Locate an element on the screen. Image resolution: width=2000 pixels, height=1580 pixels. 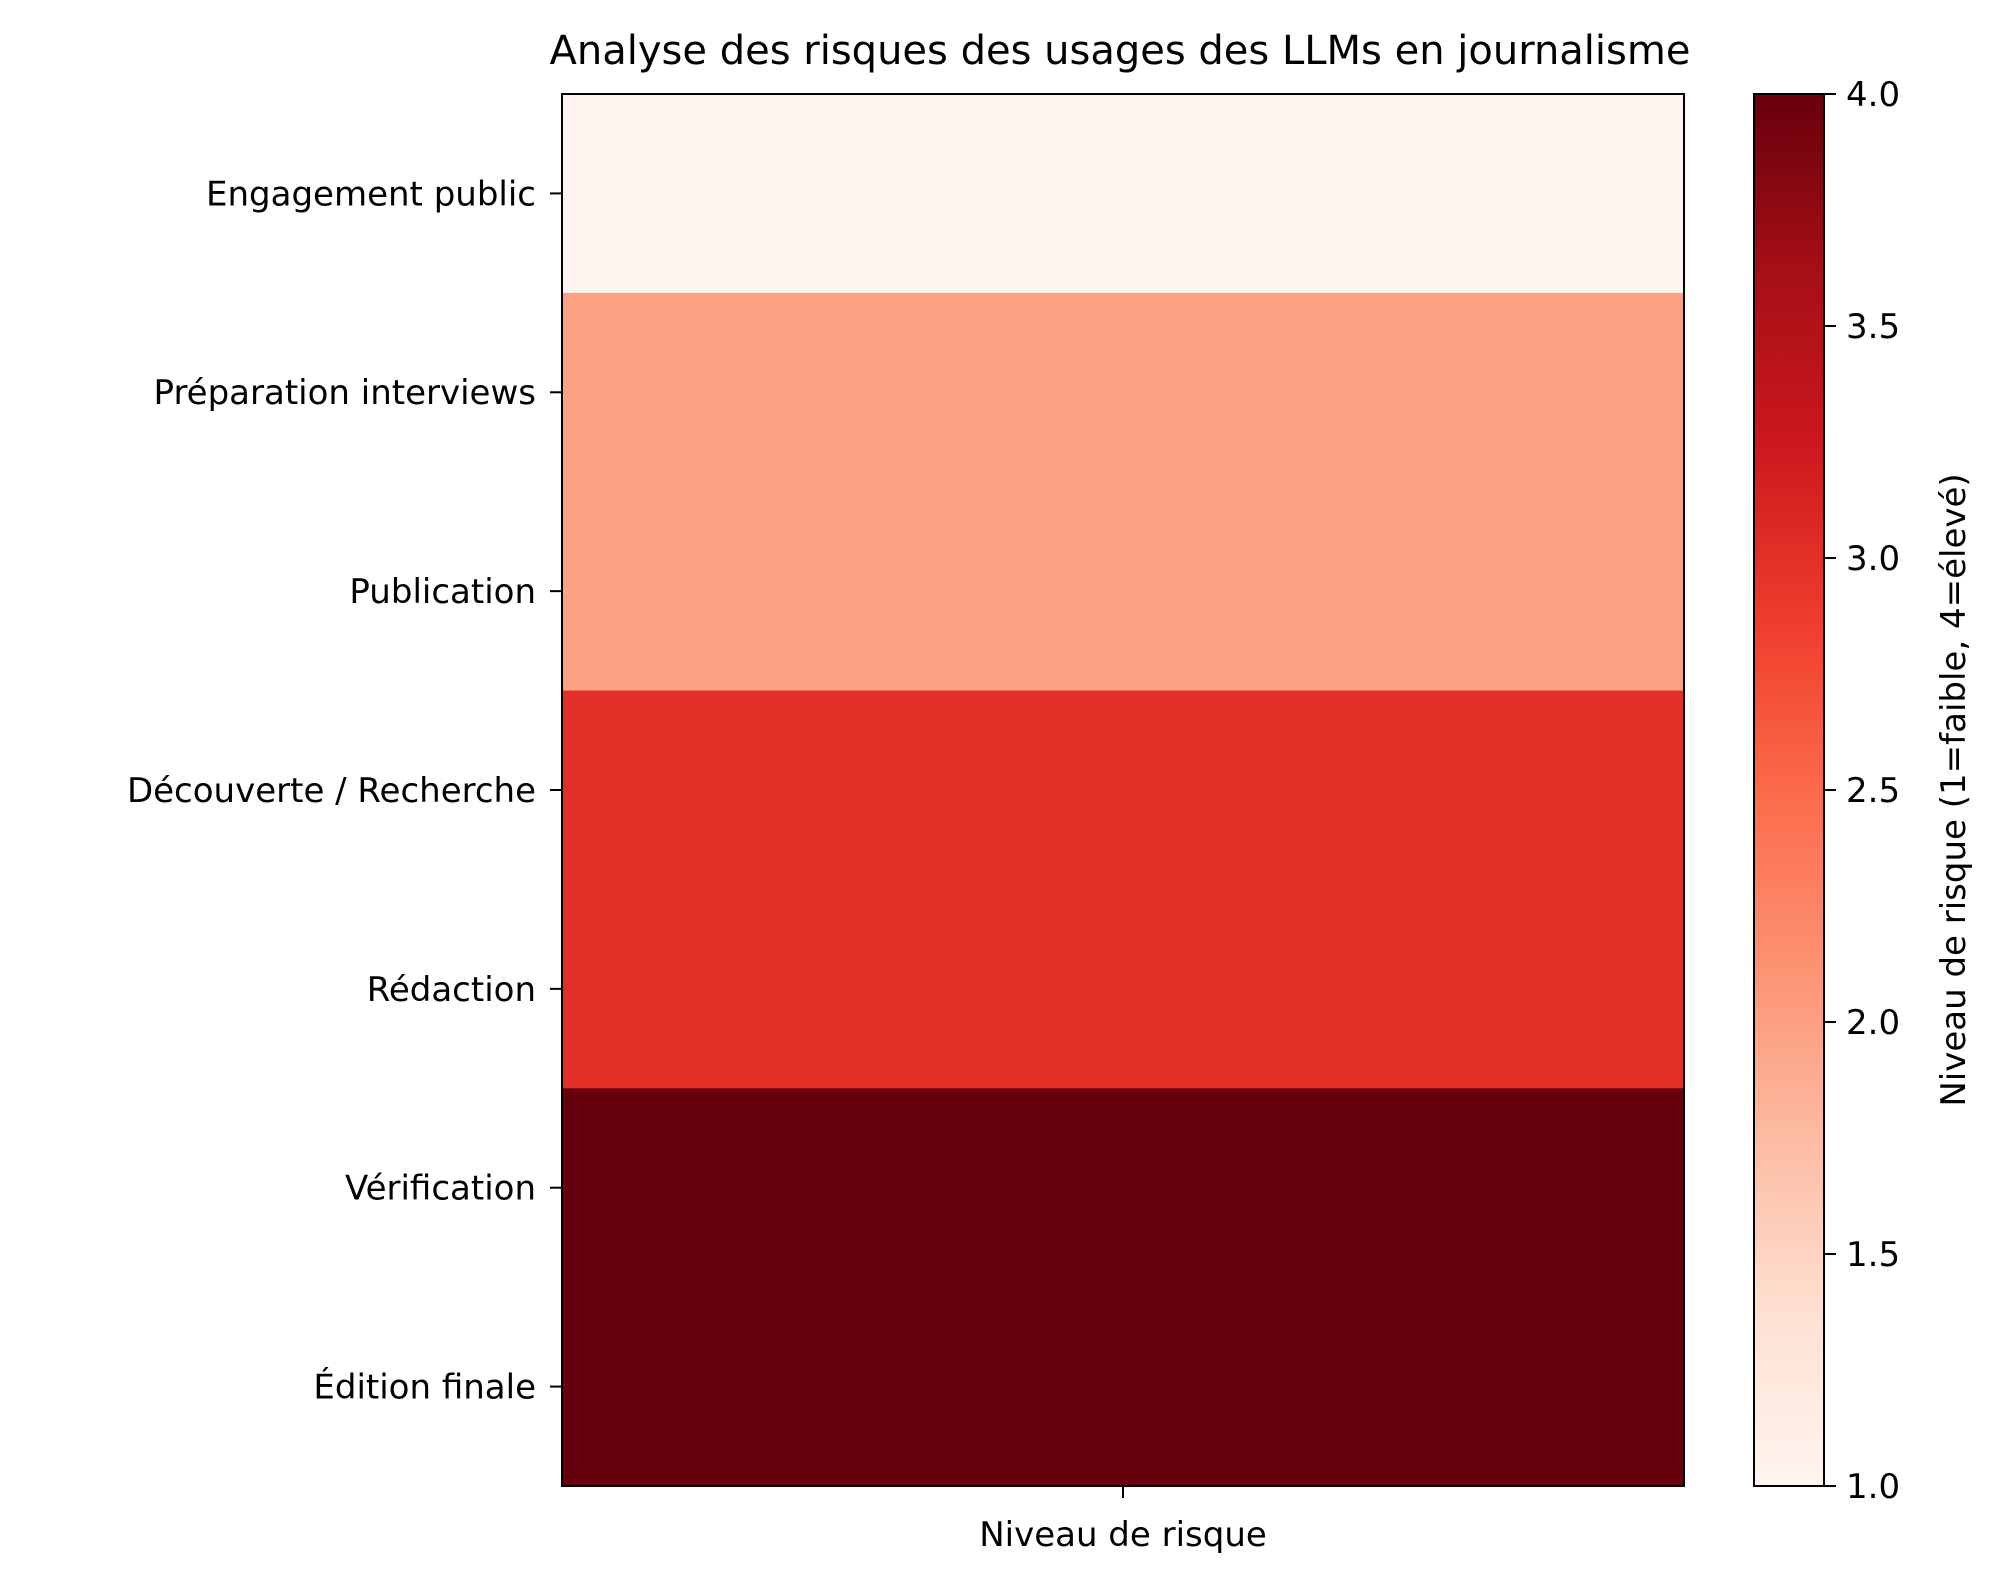
colorbar is located at coordinates (1789, 790).